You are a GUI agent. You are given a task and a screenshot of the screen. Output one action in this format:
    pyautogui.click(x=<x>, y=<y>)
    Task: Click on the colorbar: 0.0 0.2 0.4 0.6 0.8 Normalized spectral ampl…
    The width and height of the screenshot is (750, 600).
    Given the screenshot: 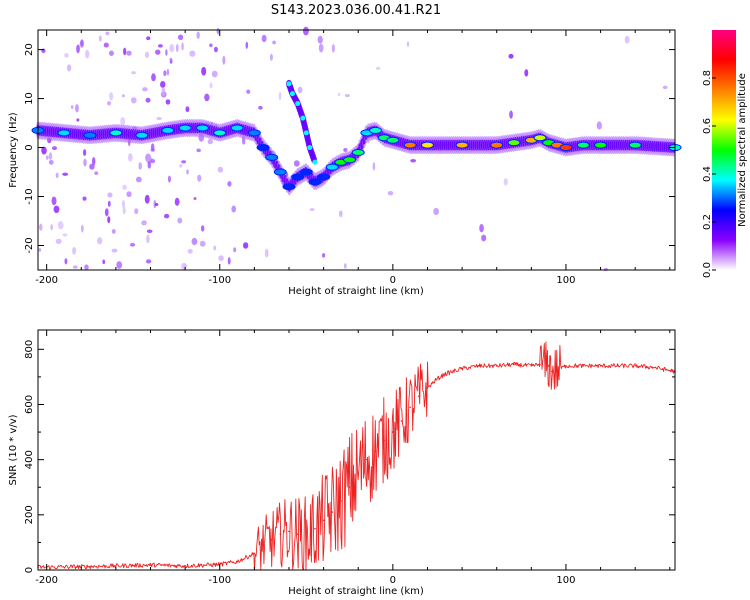 What is the action you would take?
    pyautogui.click(x=725, y=154)
    